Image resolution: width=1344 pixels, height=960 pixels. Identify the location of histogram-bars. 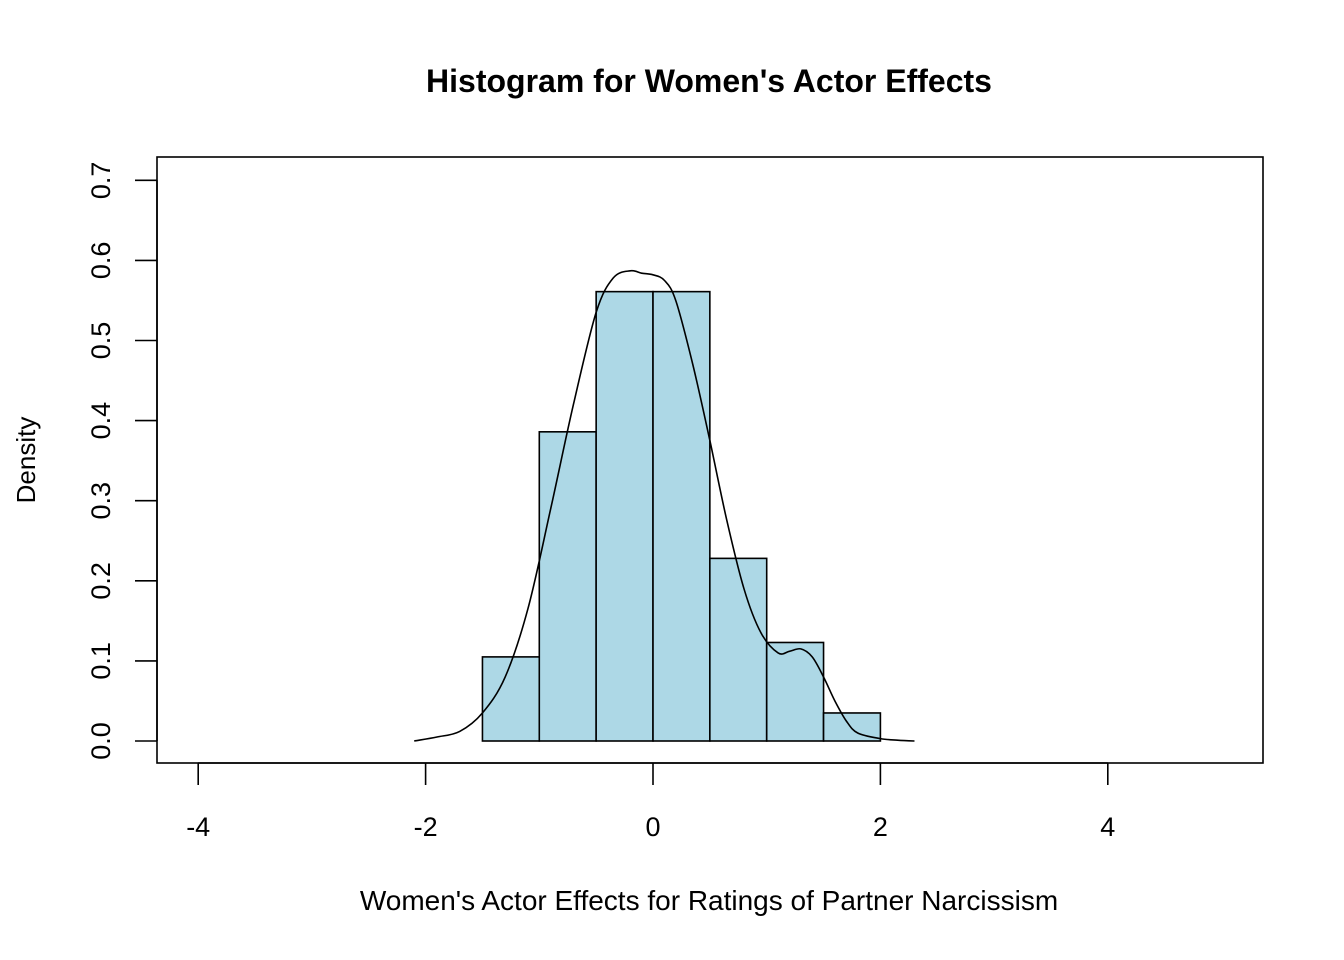
(681, 516).